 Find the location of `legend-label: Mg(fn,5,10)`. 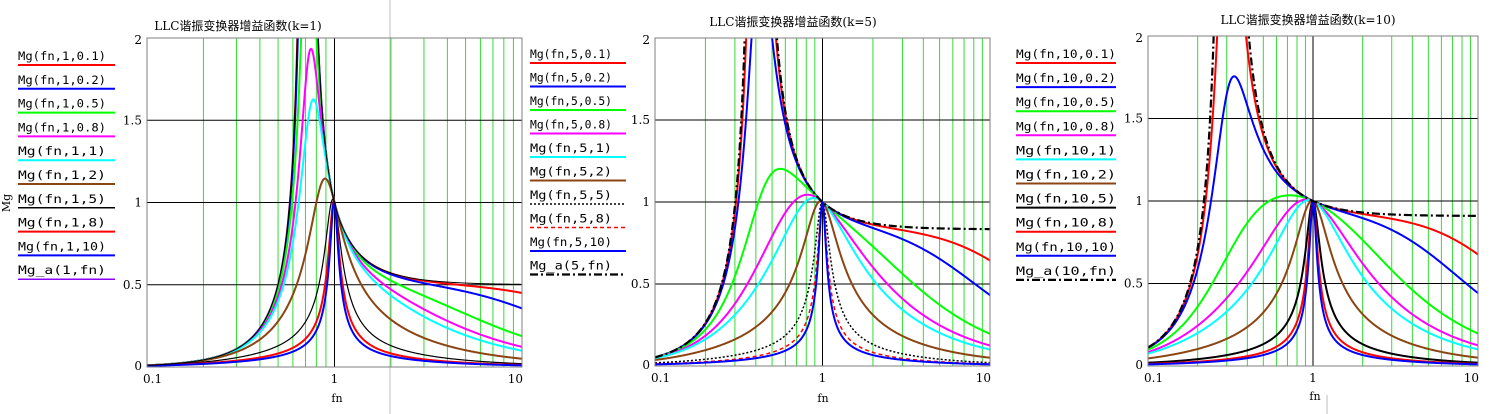

legend-label: Mg(fn,5,10) is located at coordinates (571, 242).